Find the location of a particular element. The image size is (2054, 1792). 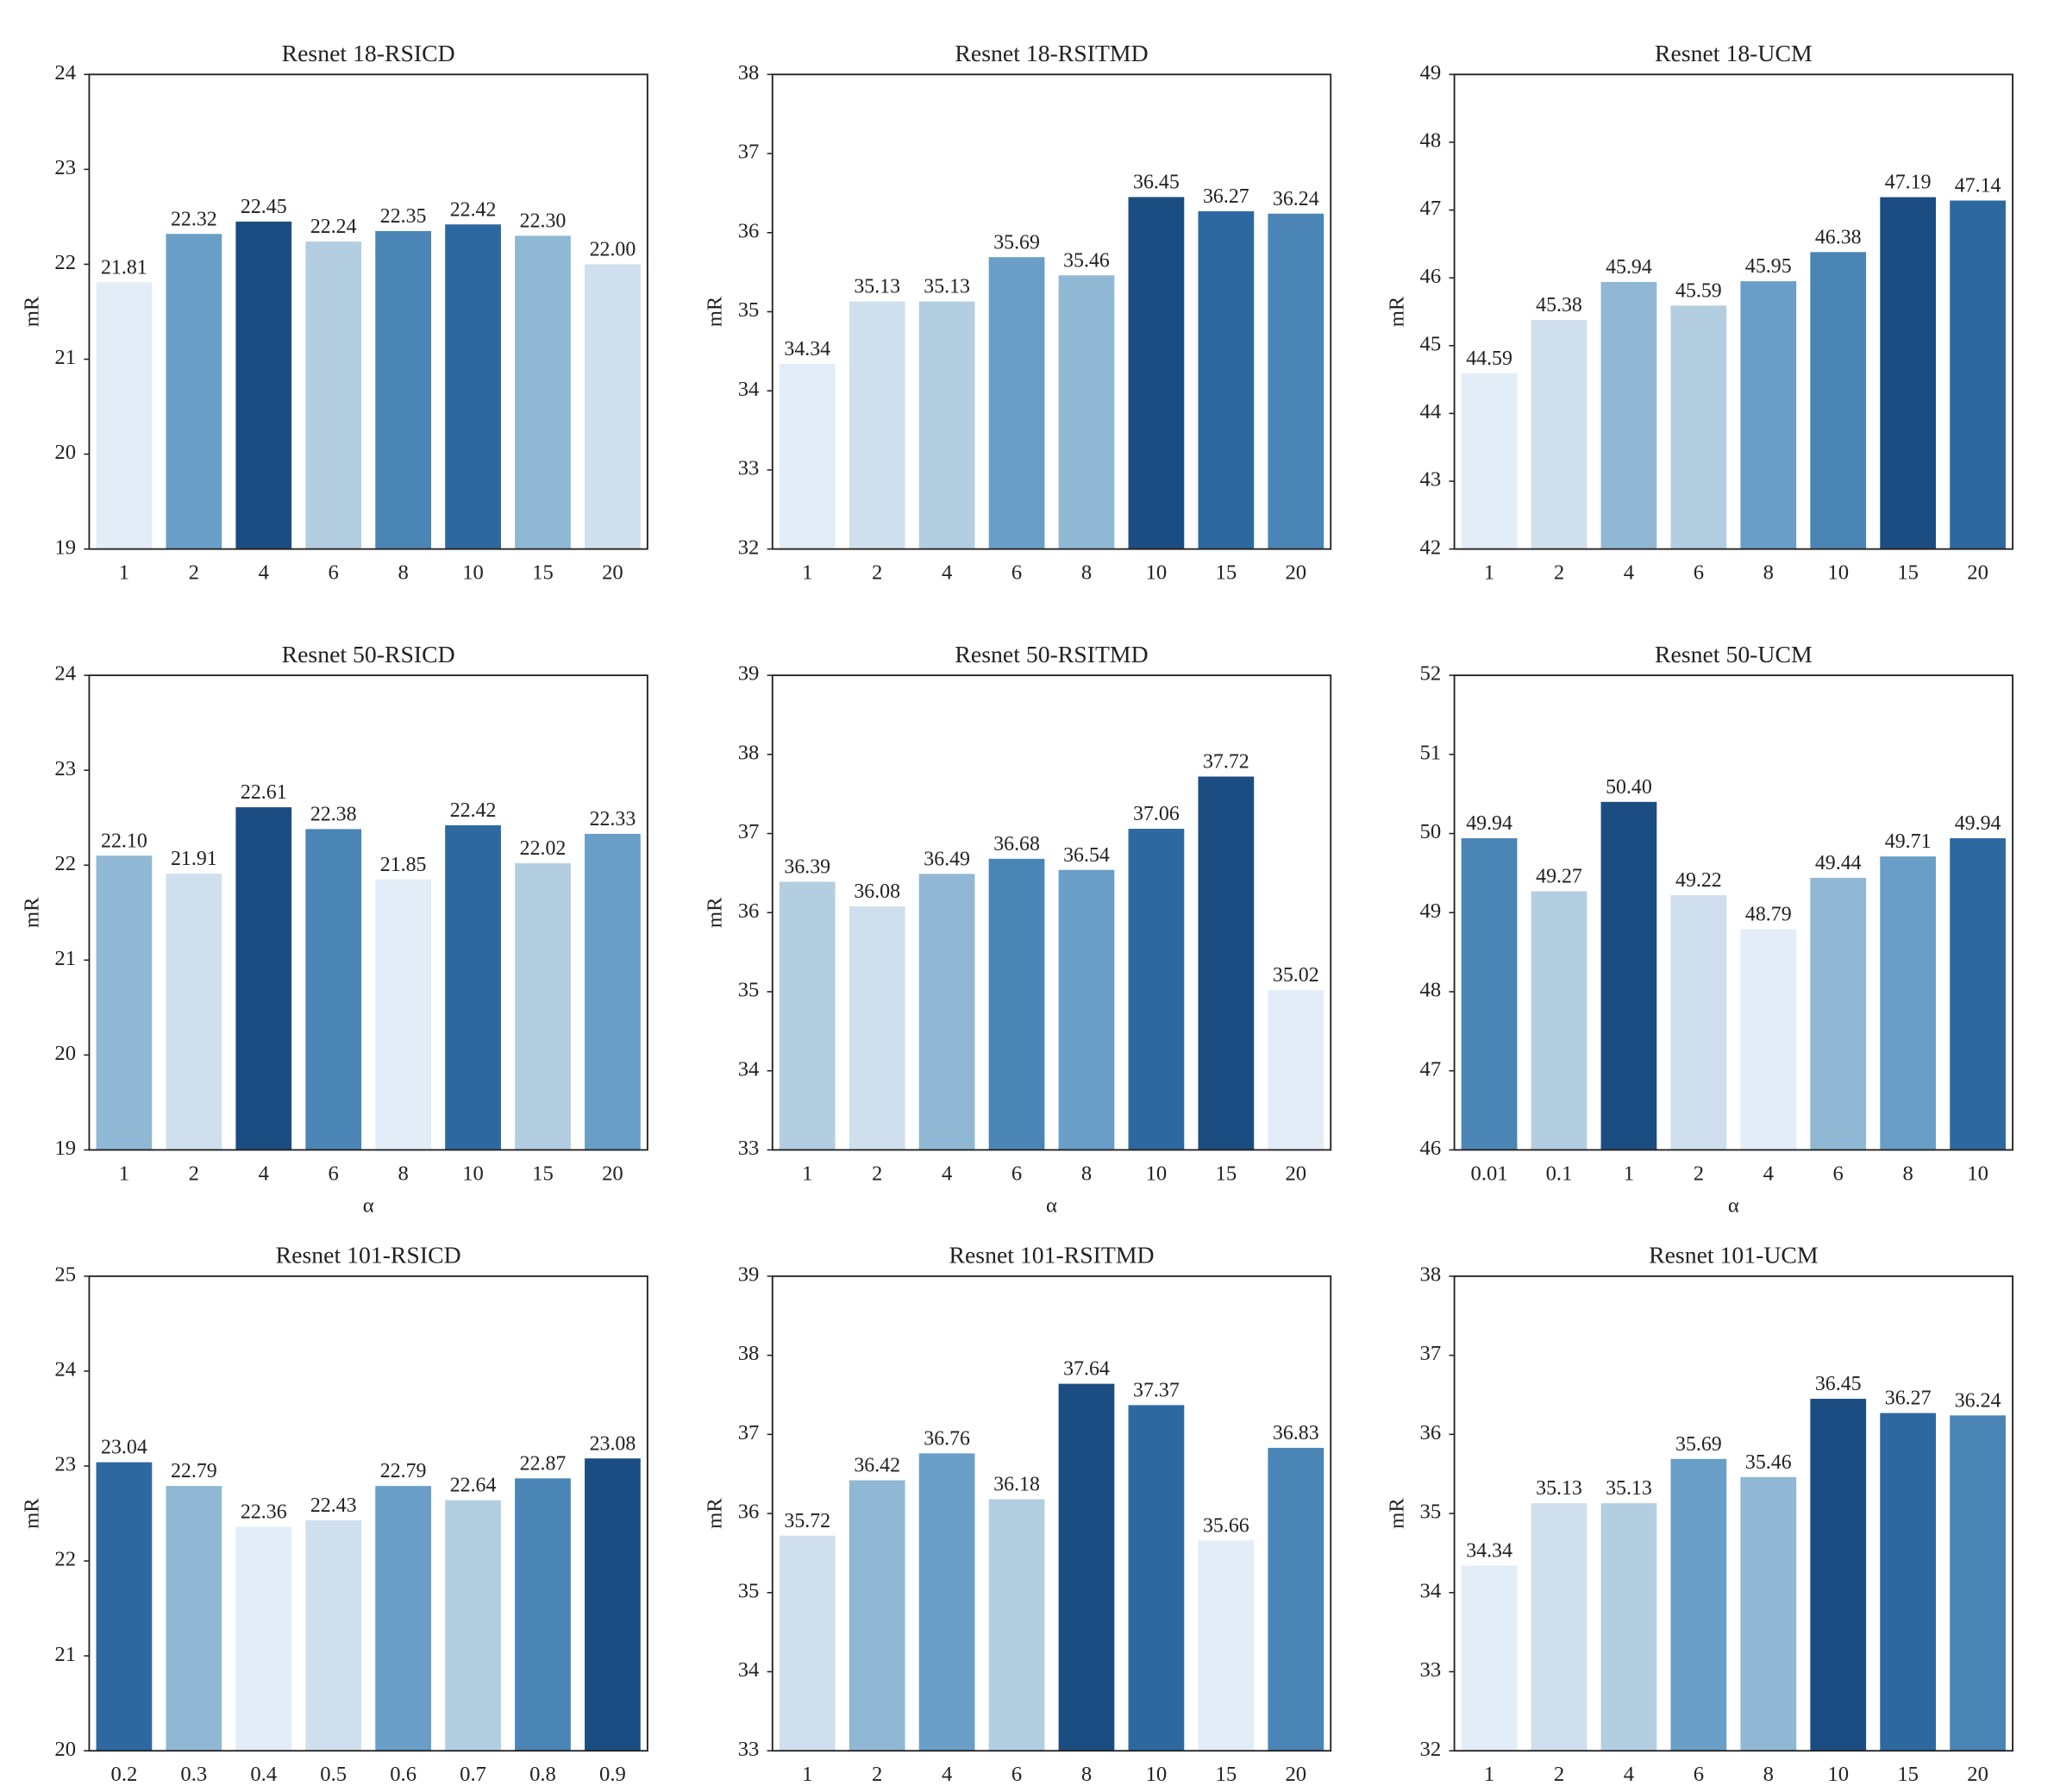

chart-title: Resnet 50-RSITMD is located at coordinates (1051, 655).